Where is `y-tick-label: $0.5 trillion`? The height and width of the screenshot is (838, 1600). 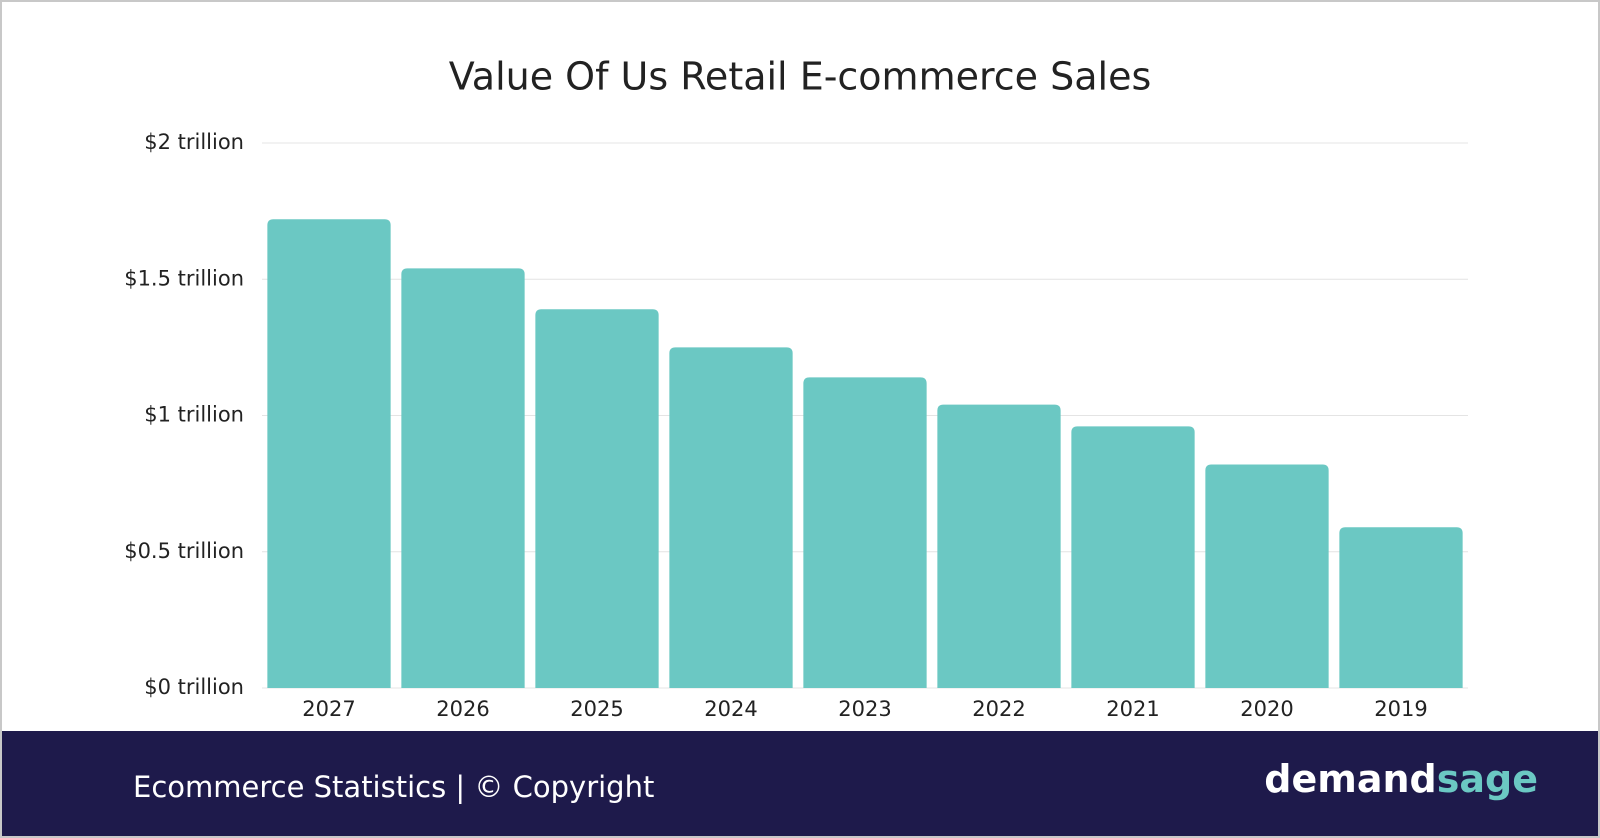
y-tick-label: $0.5 trillion is located at coordinates (184, 551).